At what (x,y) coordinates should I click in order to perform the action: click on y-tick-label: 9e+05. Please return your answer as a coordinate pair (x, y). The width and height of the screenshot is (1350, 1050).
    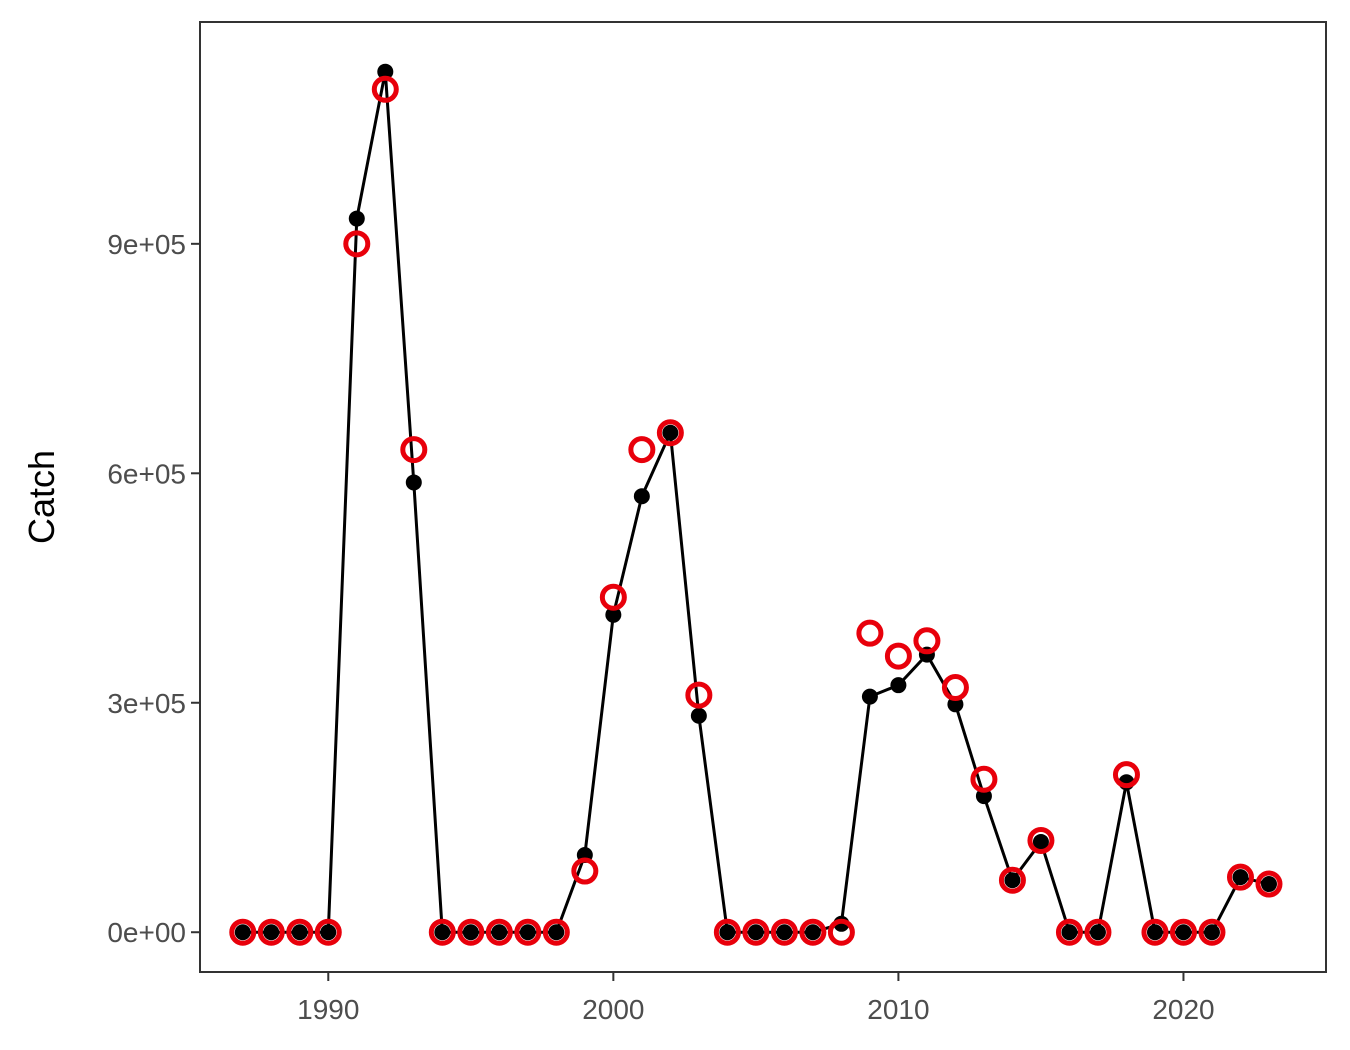
    Looking at the image, I should click on (146, 244).